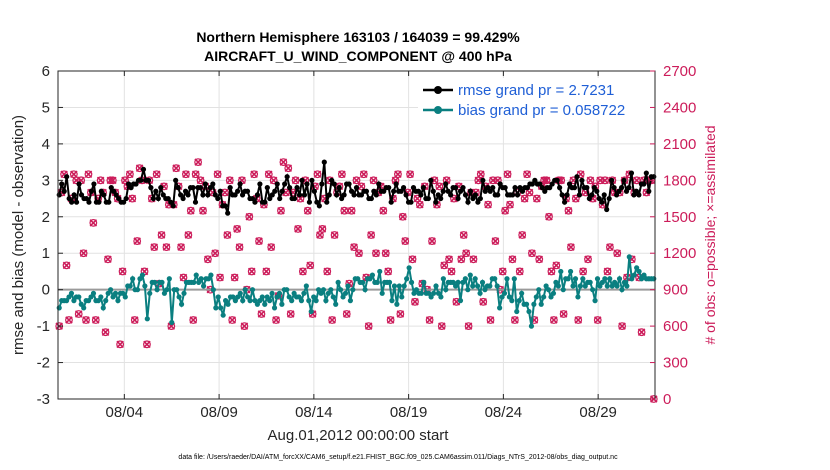 This screenshot has width=830, height=470. What do you see at coordinates (679, 144) in the screenshot?
I see `right-tick-label: 2100` at bounding box center [679, 144].